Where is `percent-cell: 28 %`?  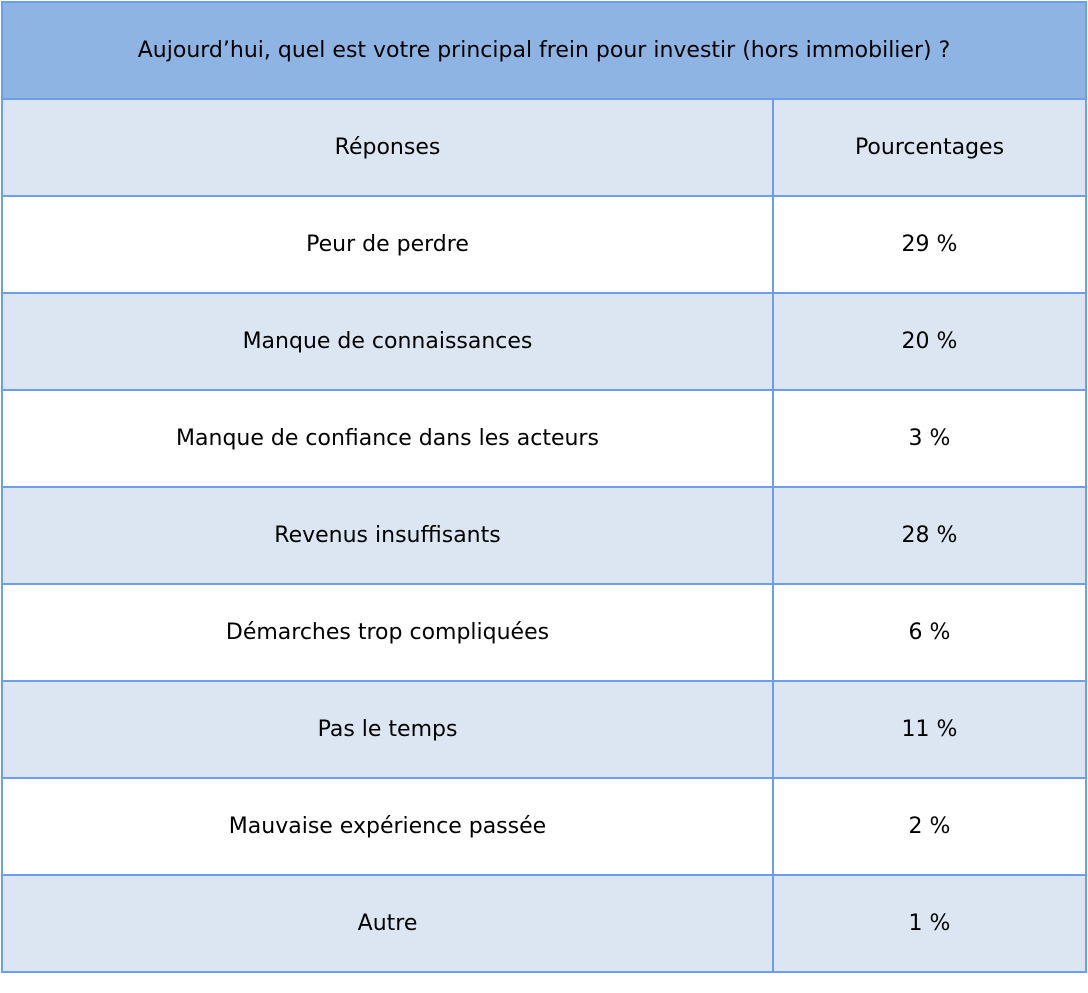
percent-cell: 28 % is located at coordinates (929, 535).